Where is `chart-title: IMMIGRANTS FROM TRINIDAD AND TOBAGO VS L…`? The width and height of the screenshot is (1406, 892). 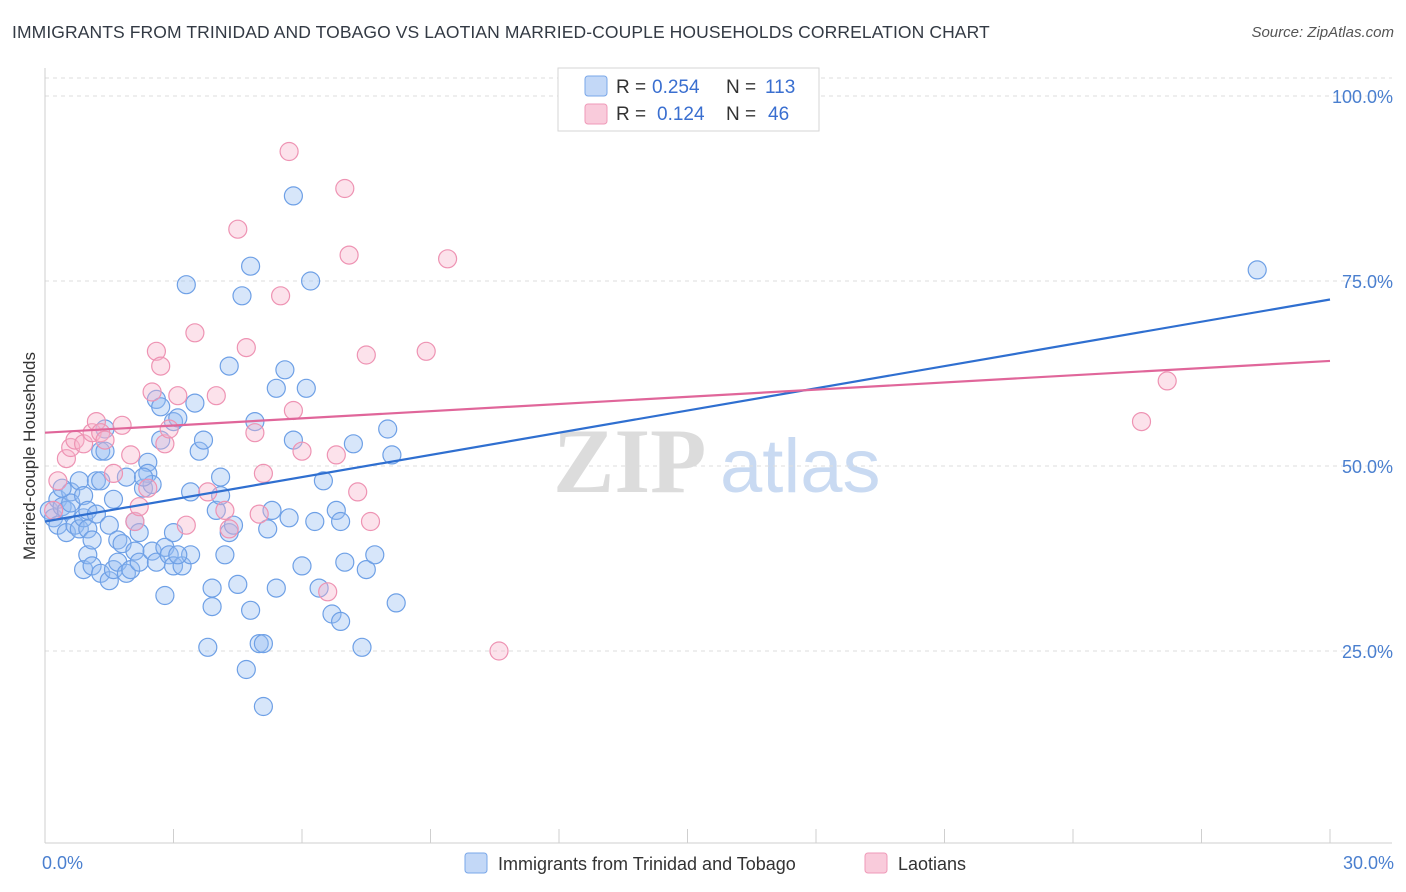 chart-title: IMMIGRANTS FROM TRINIDAD AND TOBAGO VS L… is located at coordinates (501, 32).